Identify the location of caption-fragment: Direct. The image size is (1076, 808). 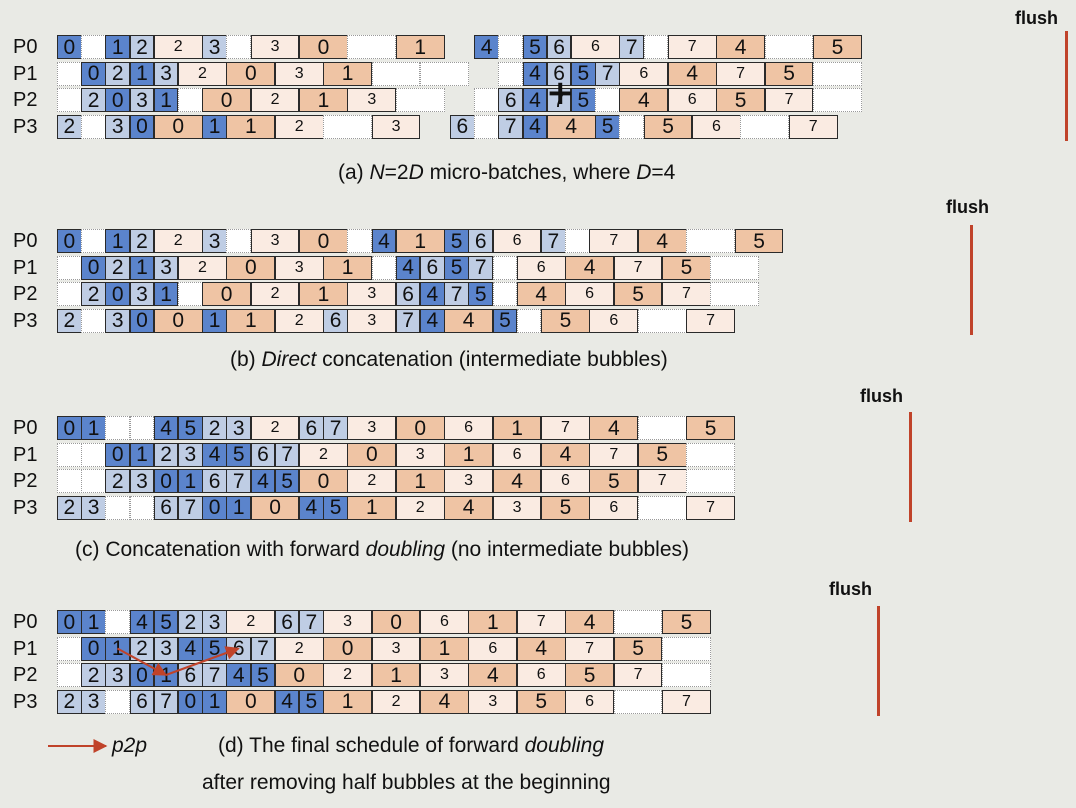
(289, 359).